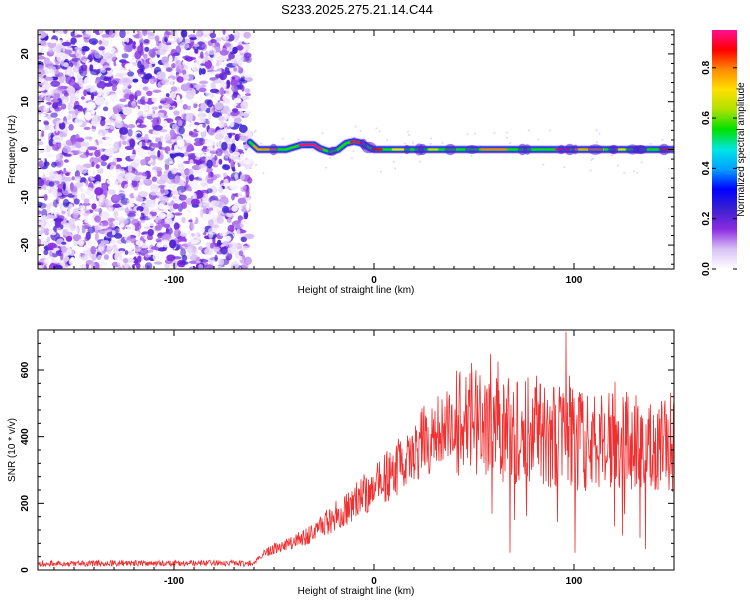 This screenshot has width=750, height=600. I want to click on x-tick-label: -100, so click(174, 581).